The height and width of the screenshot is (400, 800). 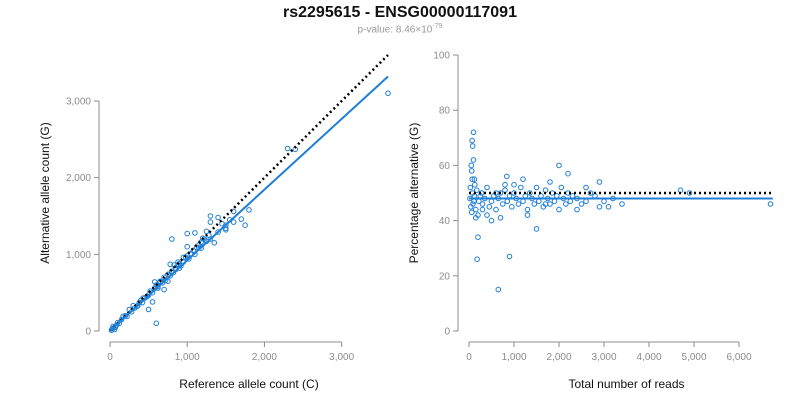 What do you see at coordinates (693, 357) in the screenshot?
I see `right-x-tick-label: 5,000` at bounding box center [693, 357].